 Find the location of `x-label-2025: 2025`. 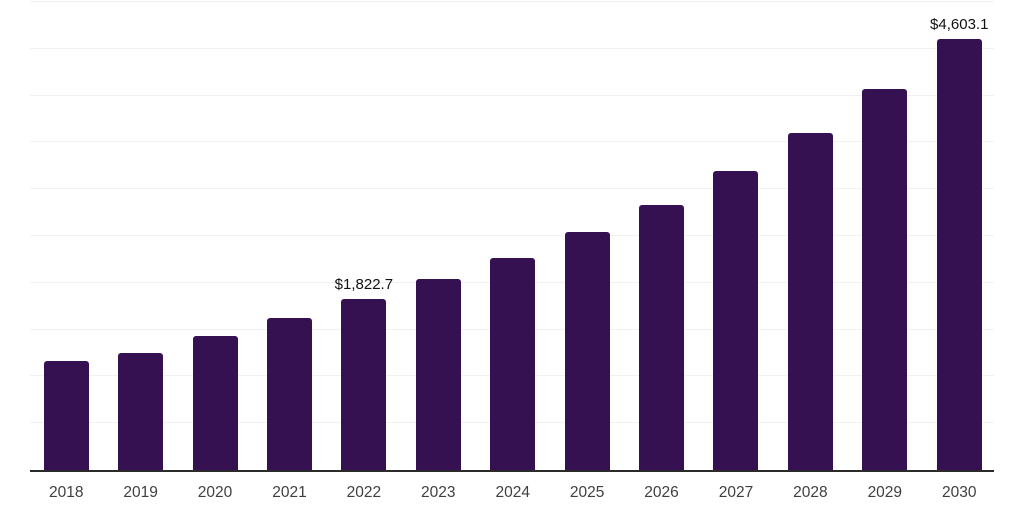

x-label-2025: 2025 is located at coordinates (587, 492).